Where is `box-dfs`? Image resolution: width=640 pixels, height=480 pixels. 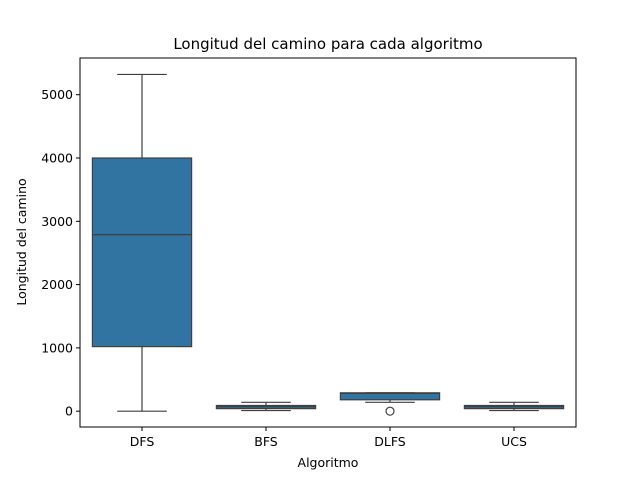 box-dfs is located at coordinates (142, 242).